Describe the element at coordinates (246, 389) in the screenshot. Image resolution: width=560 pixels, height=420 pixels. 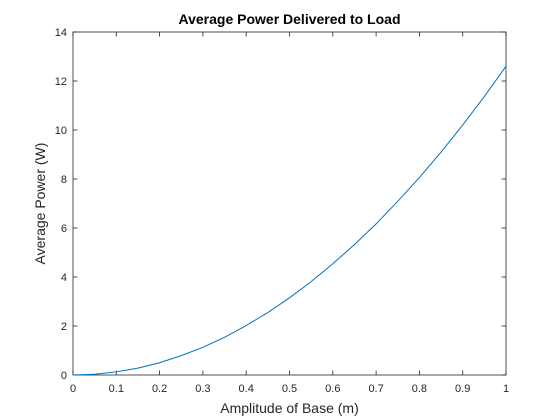
I see `x-tick-label: 0.4` at that location.